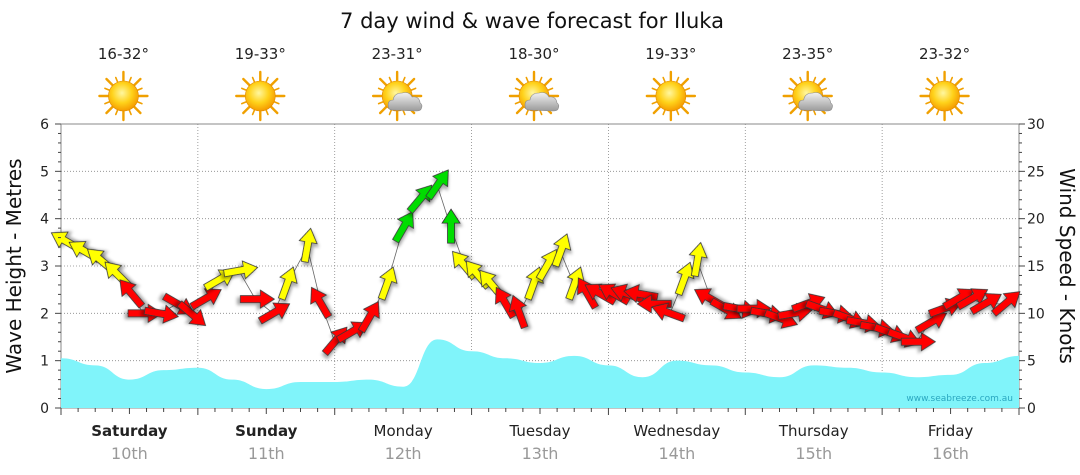 The image size is (1080, 475). I want to click on y-left-tick-label: 1, so click(44, 362).